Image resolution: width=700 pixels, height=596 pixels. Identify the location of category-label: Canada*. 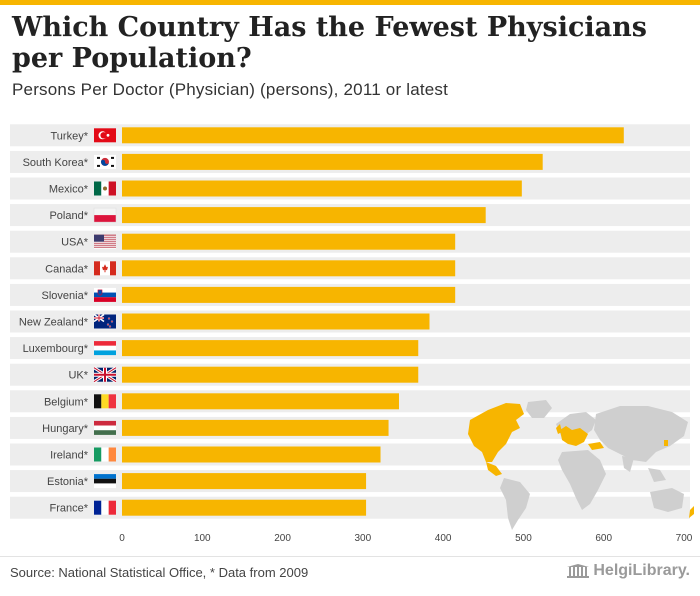
(67, 269).